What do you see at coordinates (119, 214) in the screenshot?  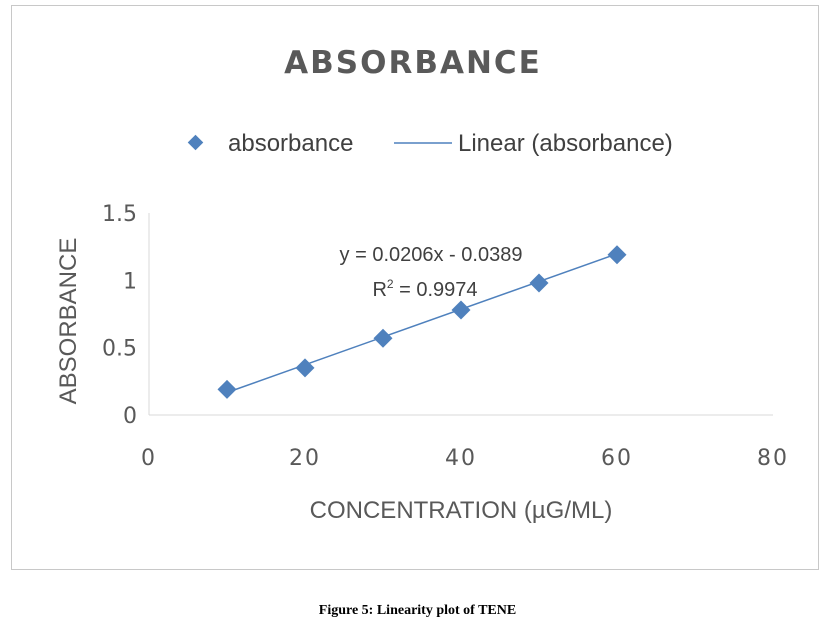 I see `y-tick-label: 1.5` at bounding box center [119, 214].